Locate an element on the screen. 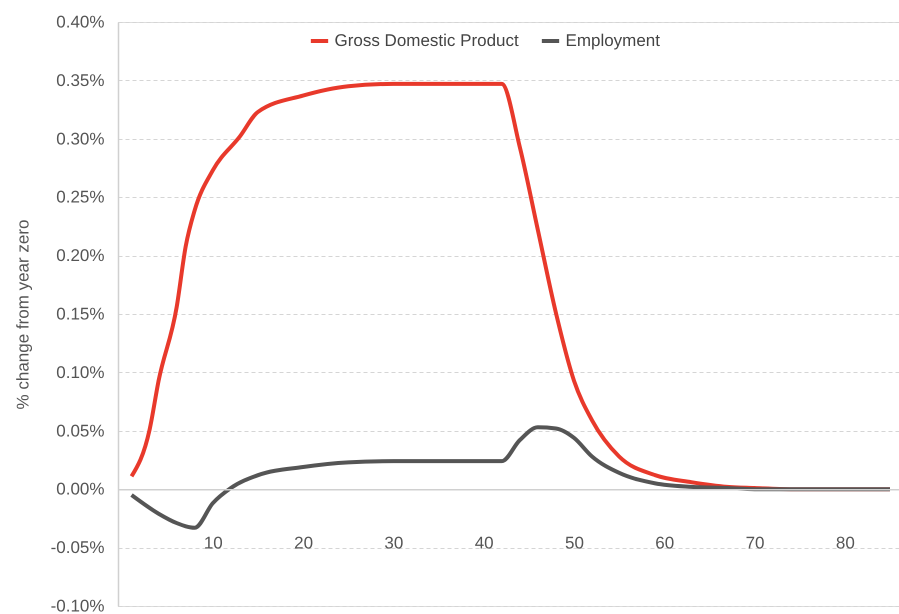 This screenshot has width=899, height=614. y-tick-label: 0.00% is located at coordinates (80, 489).